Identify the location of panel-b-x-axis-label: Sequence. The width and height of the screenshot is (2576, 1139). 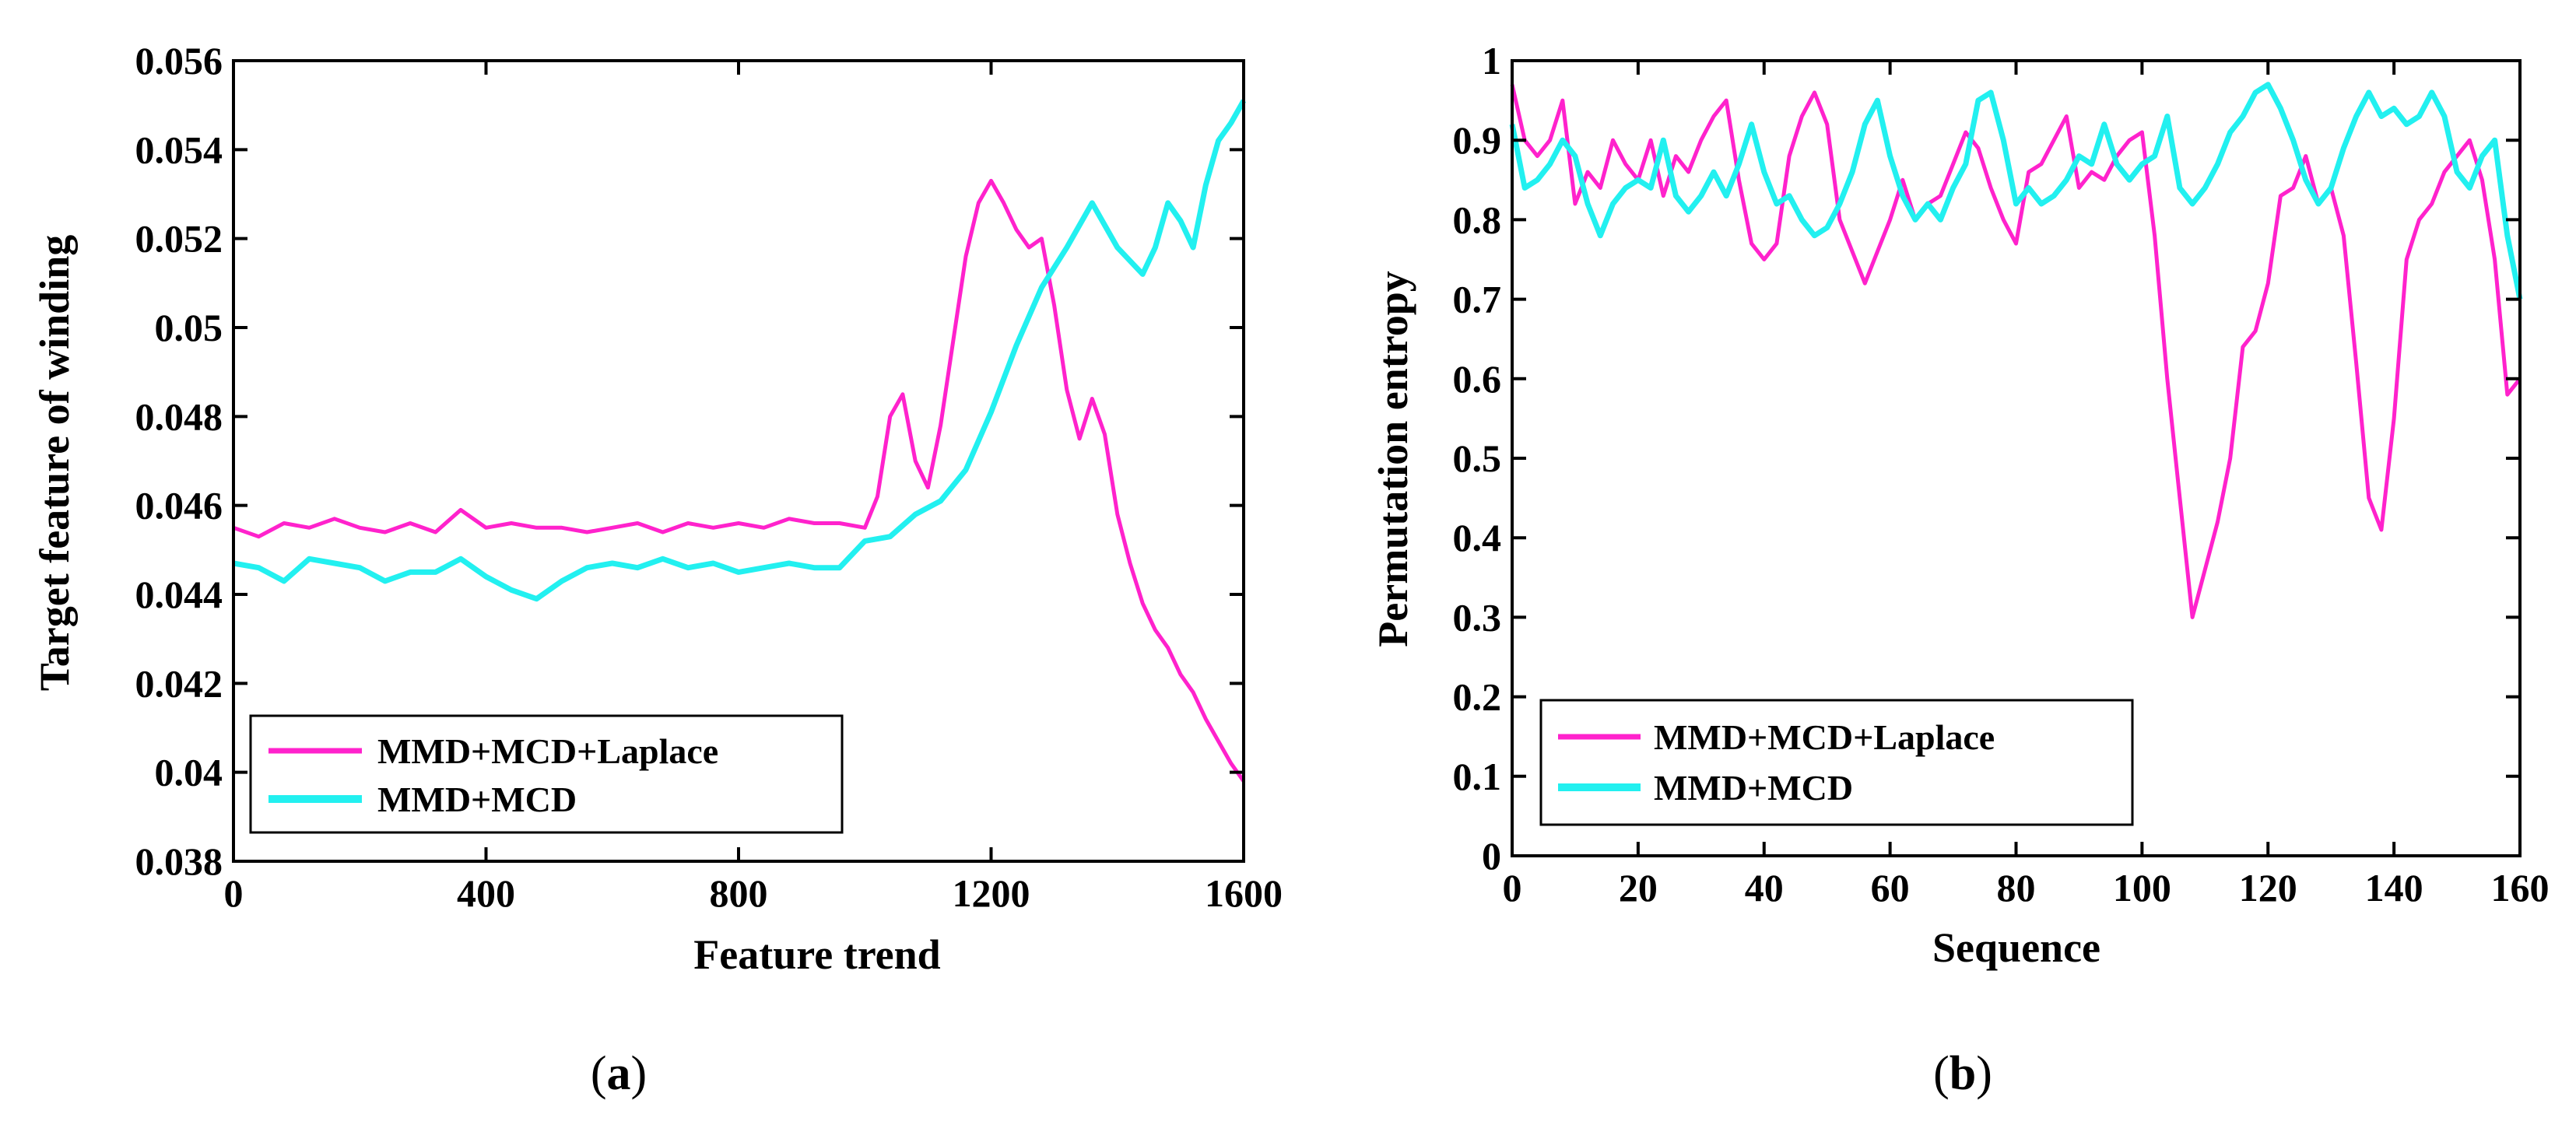
(2016, 947).